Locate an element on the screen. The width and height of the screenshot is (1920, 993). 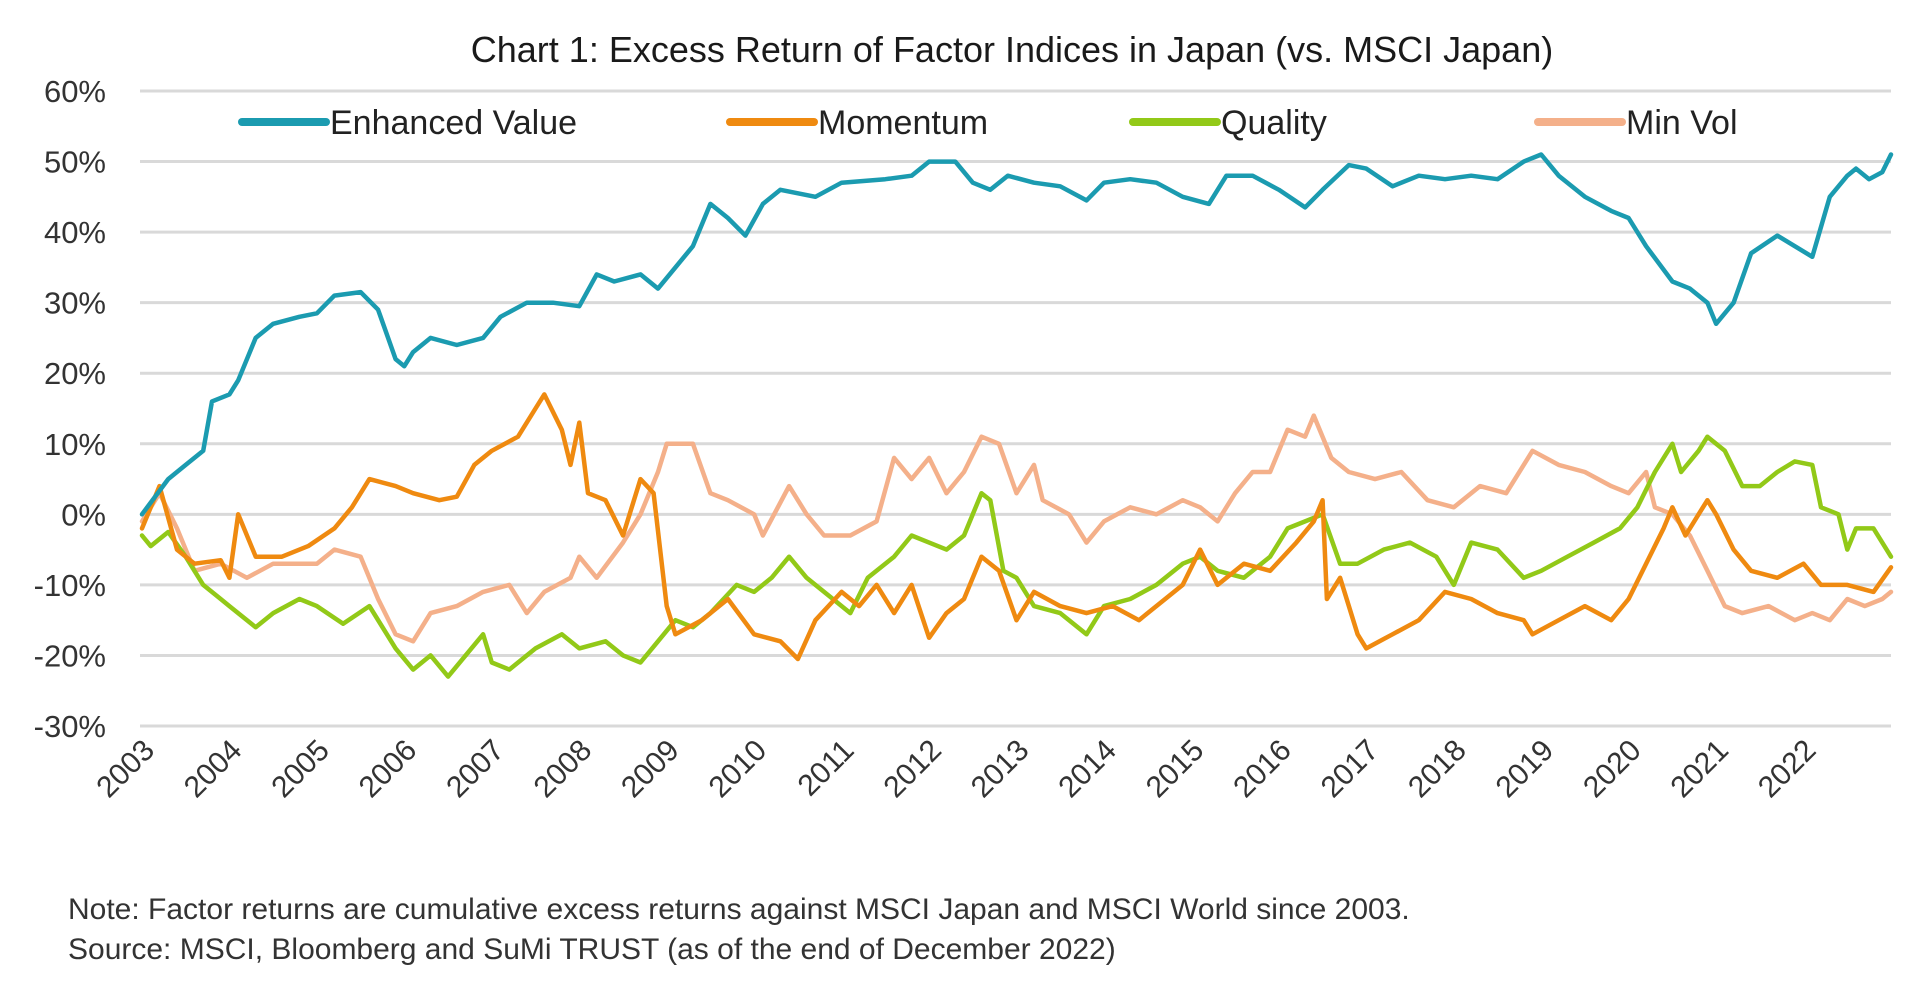
x-tick-label: 2017 is located at coordinates (1350, 769).